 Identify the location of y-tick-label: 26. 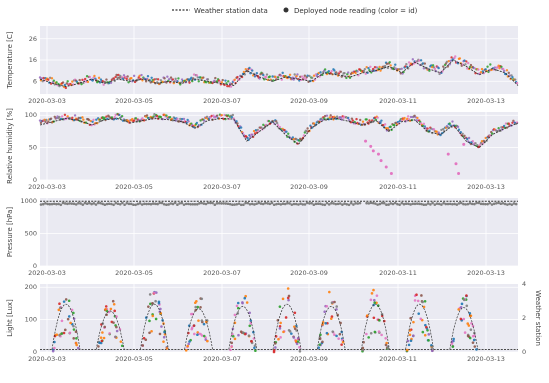
(33, 39).